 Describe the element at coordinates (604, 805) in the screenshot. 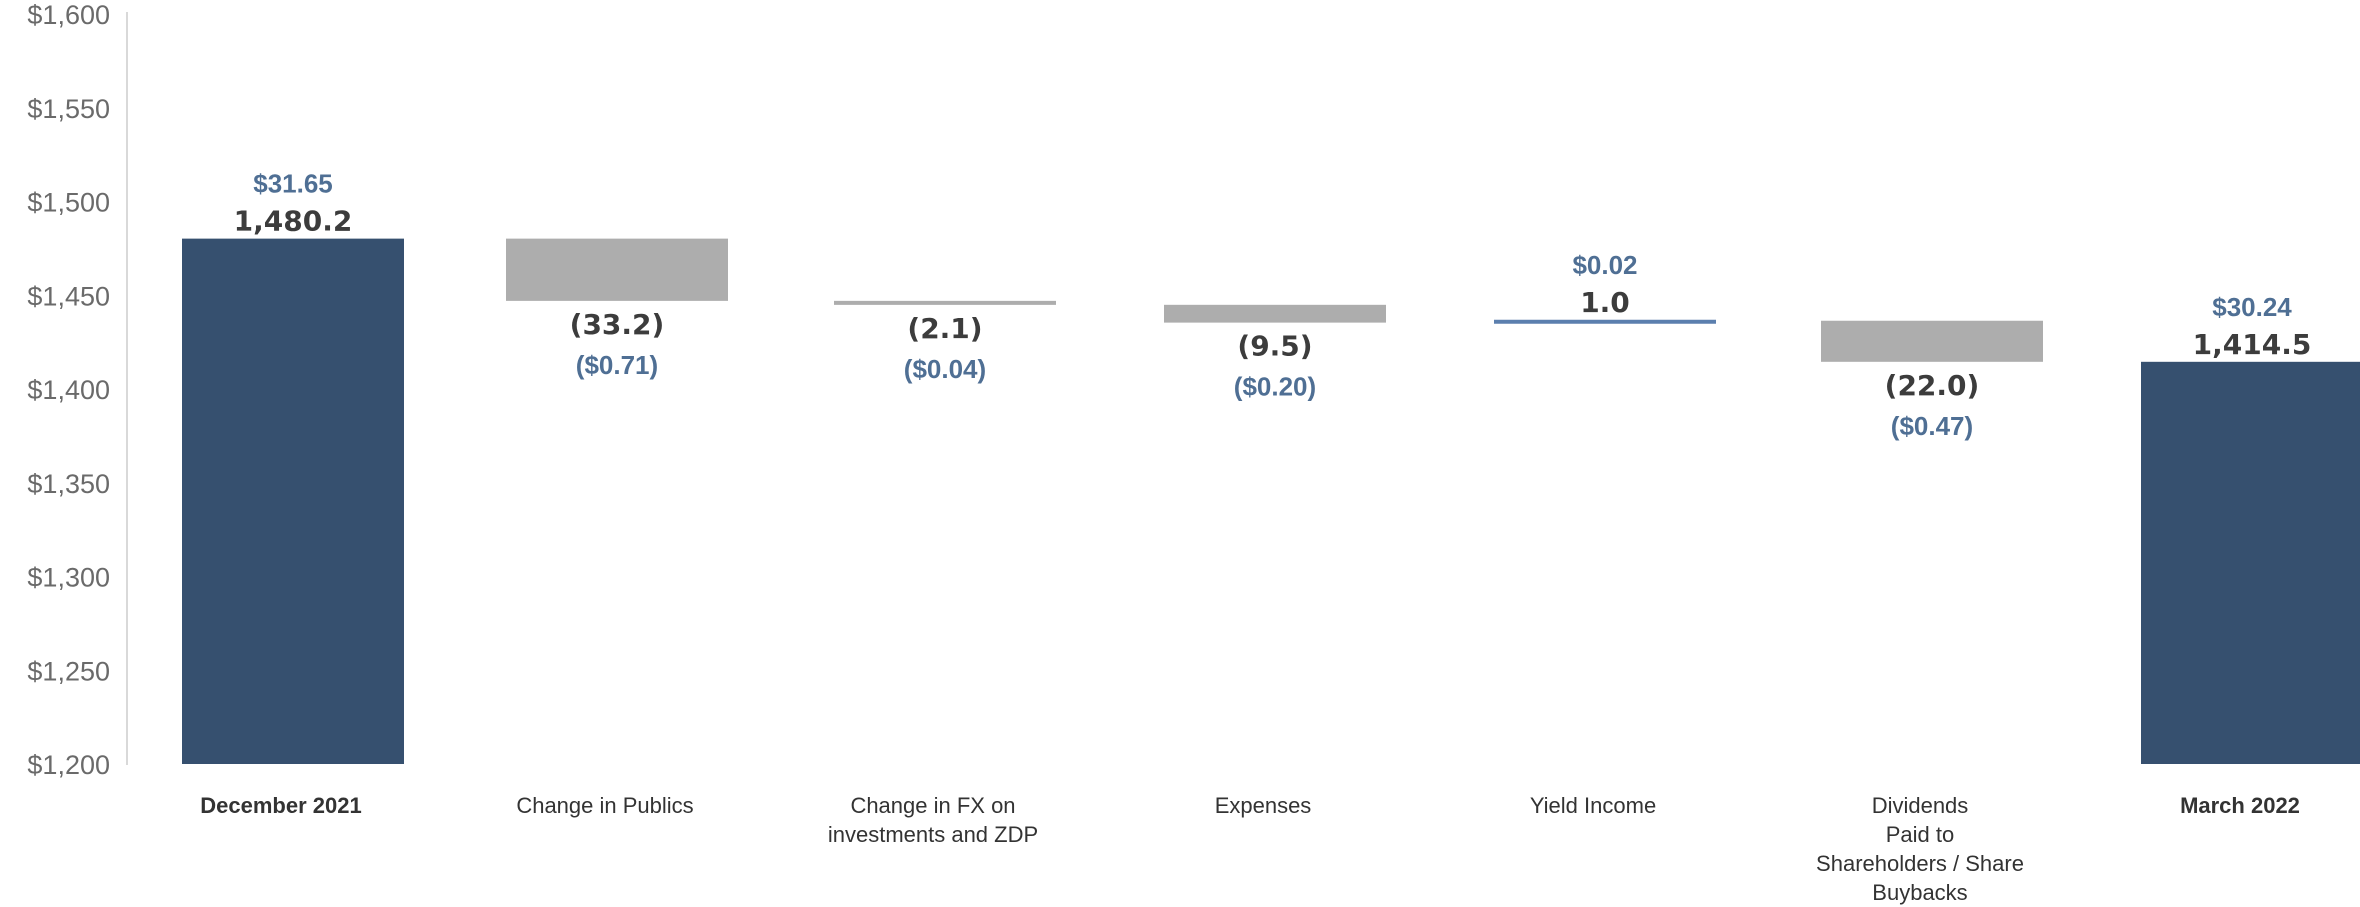

I see `category-label: Change in Publics` at that location.